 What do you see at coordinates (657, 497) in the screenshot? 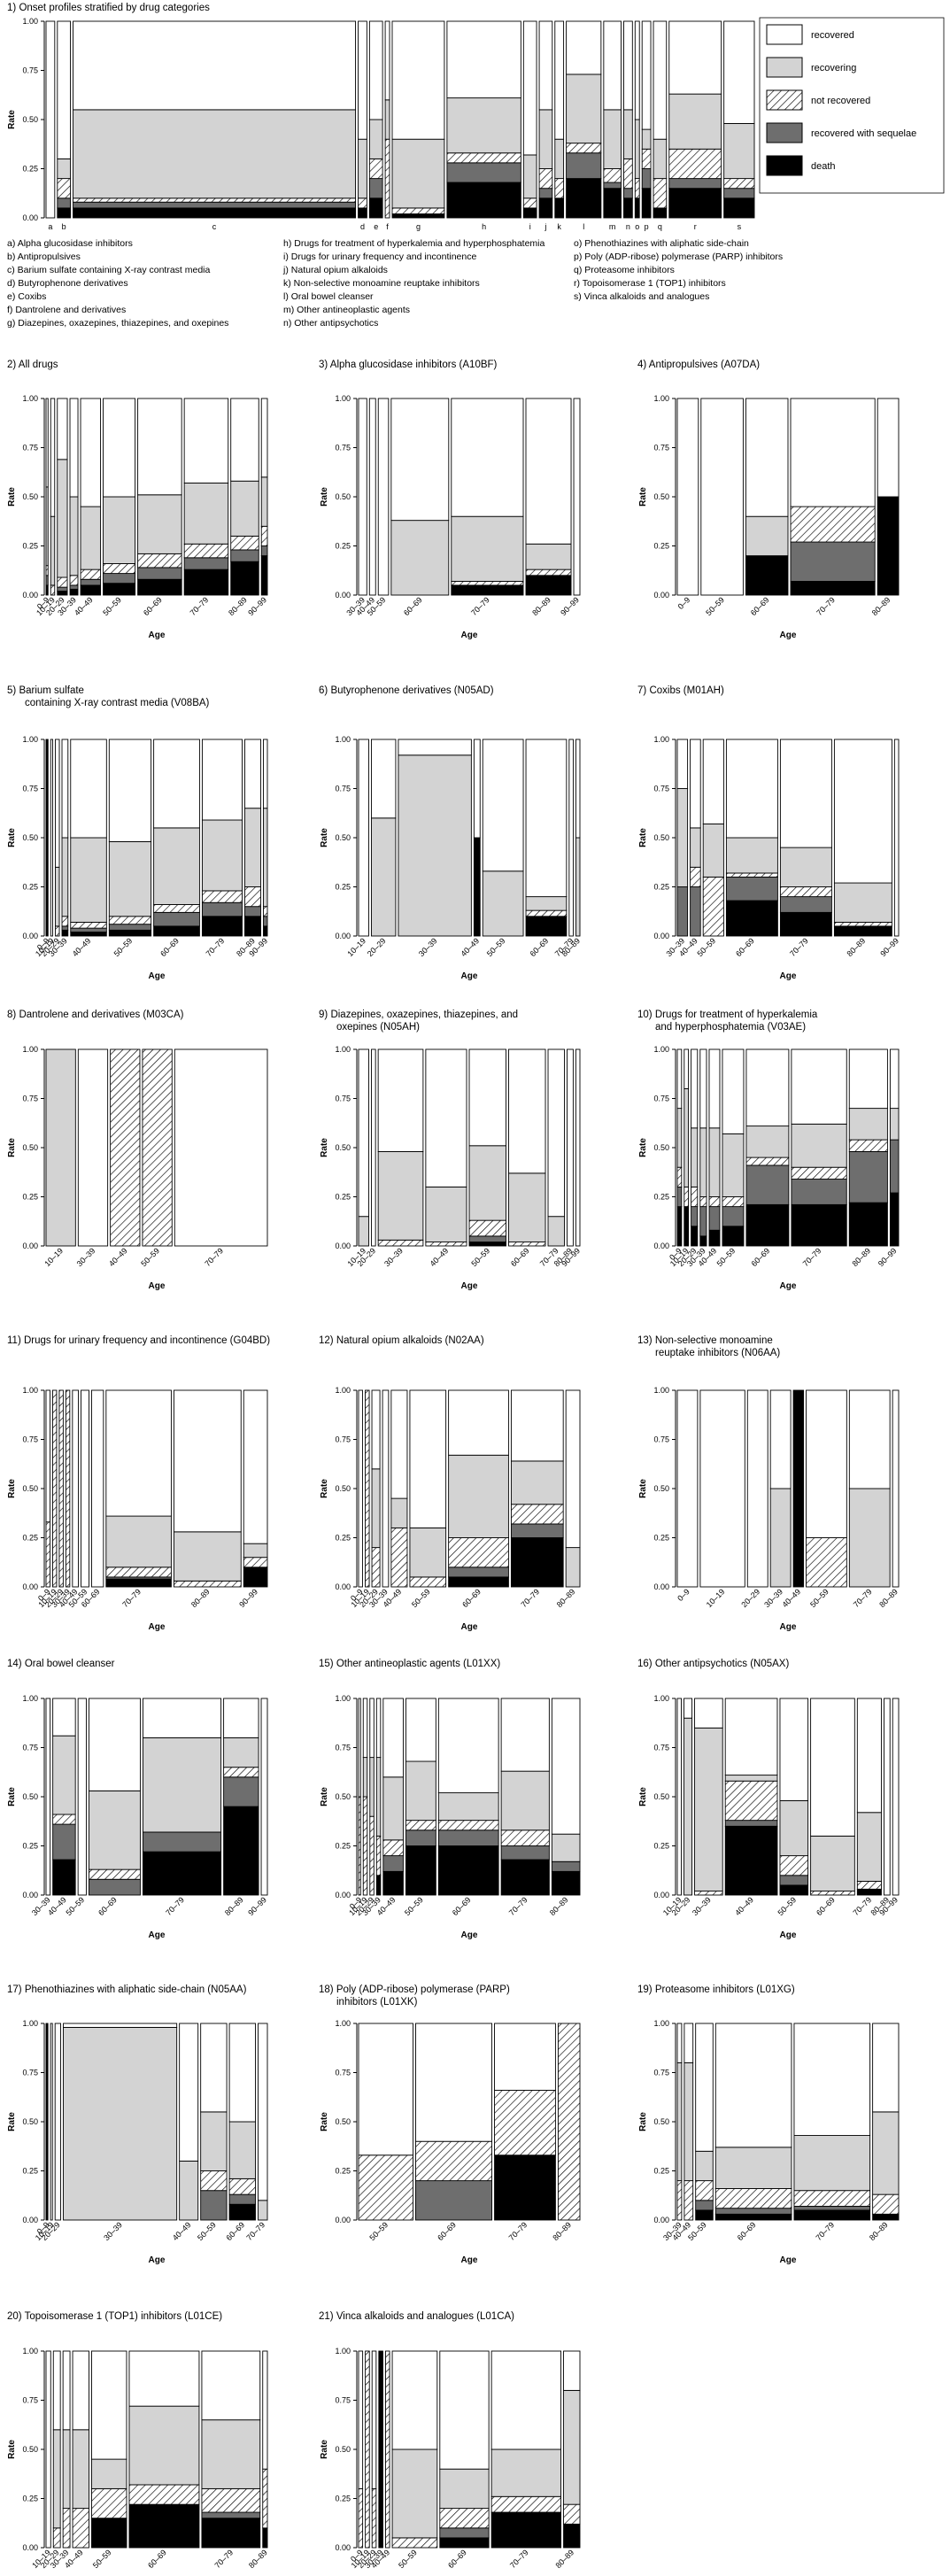
I see `y-axis: 0.00 0.25 0.50 0.75 1.00 Rate` at bounding box center [657, 497].